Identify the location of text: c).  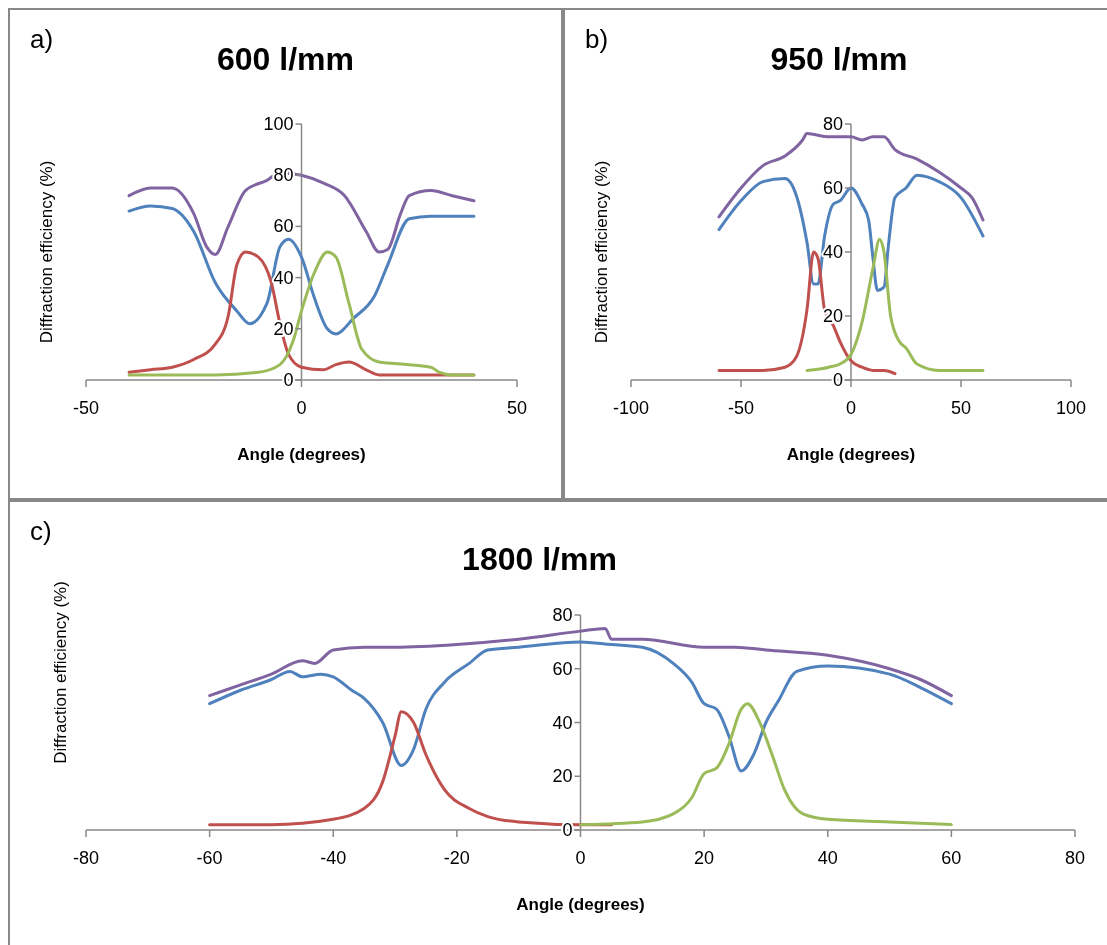
(41, 531).